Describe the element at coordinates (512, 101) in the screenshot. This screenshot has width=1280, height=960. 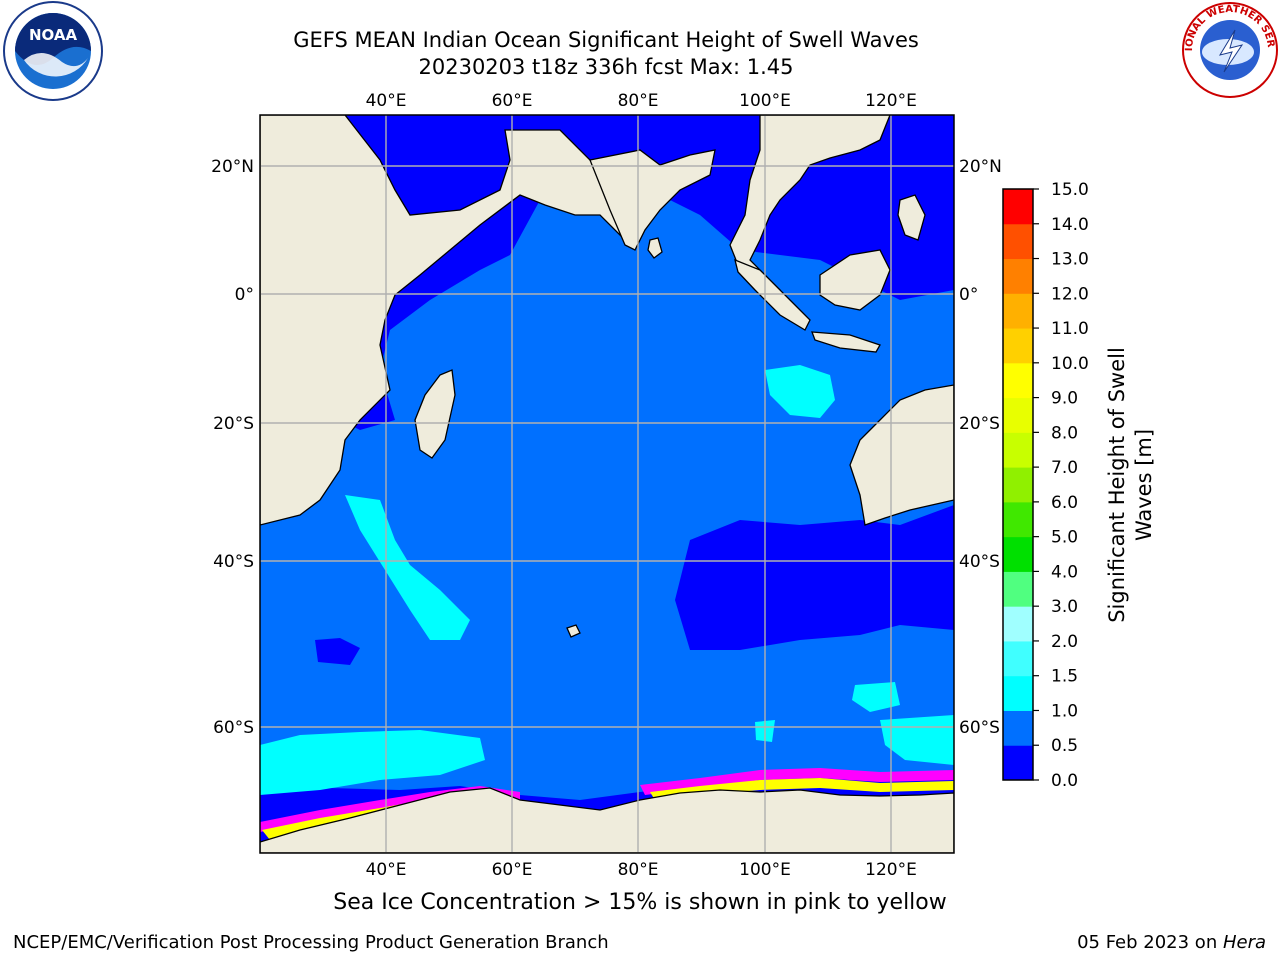
I see `lon-label-top-60e: 60°E` at that location.